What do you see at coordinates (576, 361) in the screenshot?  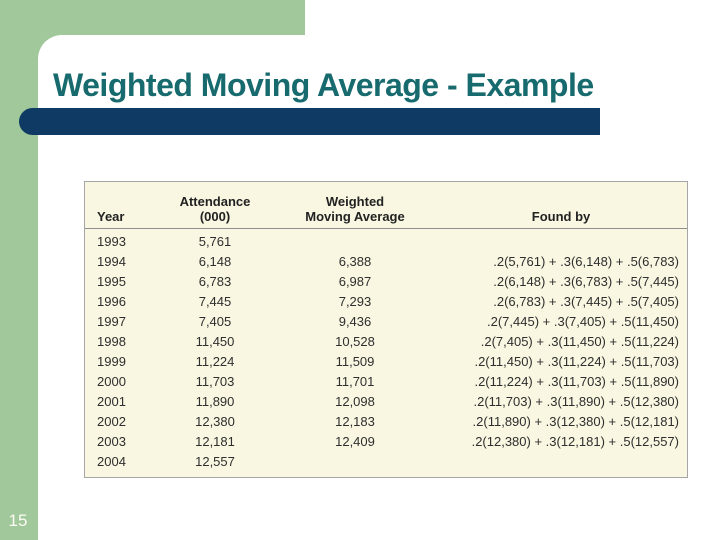 I see `cell-foundby: .2(11,450) + .3(11,224) + .5(11,703)` at bounding box center [576, 361].